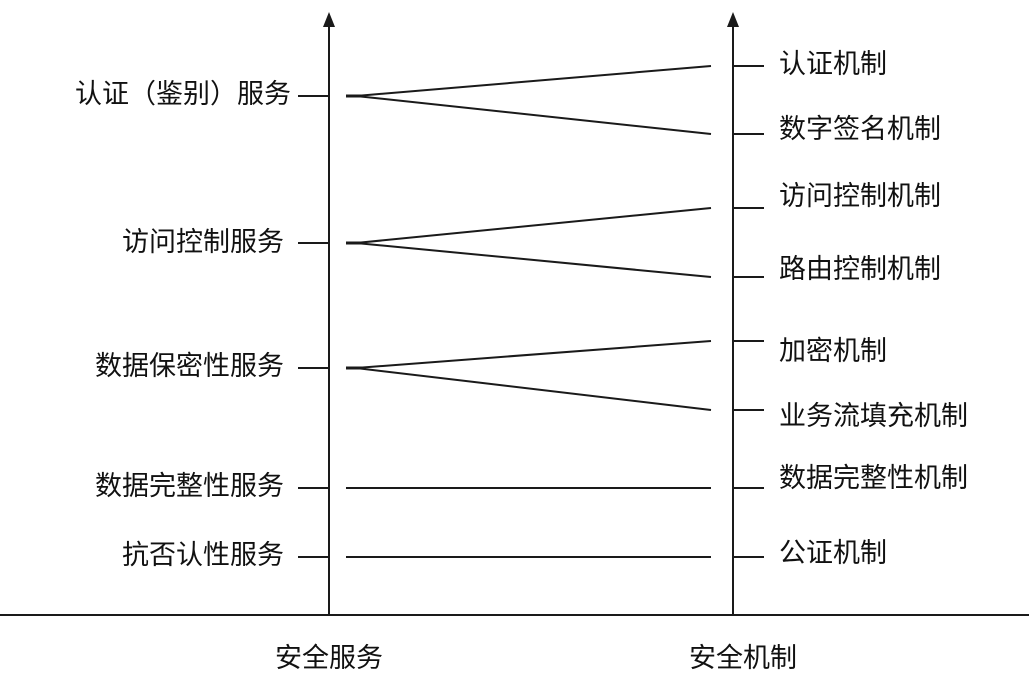  Describe the element at coordinates (860, 270) in the screenshot. I see `mechanism-label-routing-control: 路由控制机制` at that location.